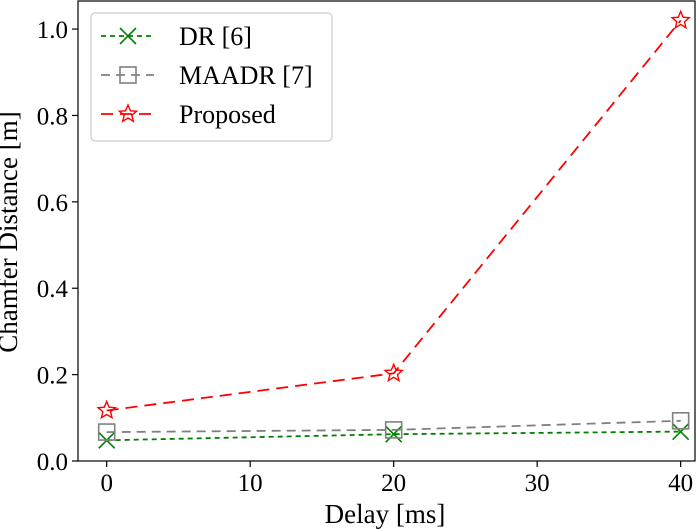 The image size is (696, 529). Describe the element at coordinates (52, 462) in the screenshot. I see `y-tick-label: 0.0` at that location.